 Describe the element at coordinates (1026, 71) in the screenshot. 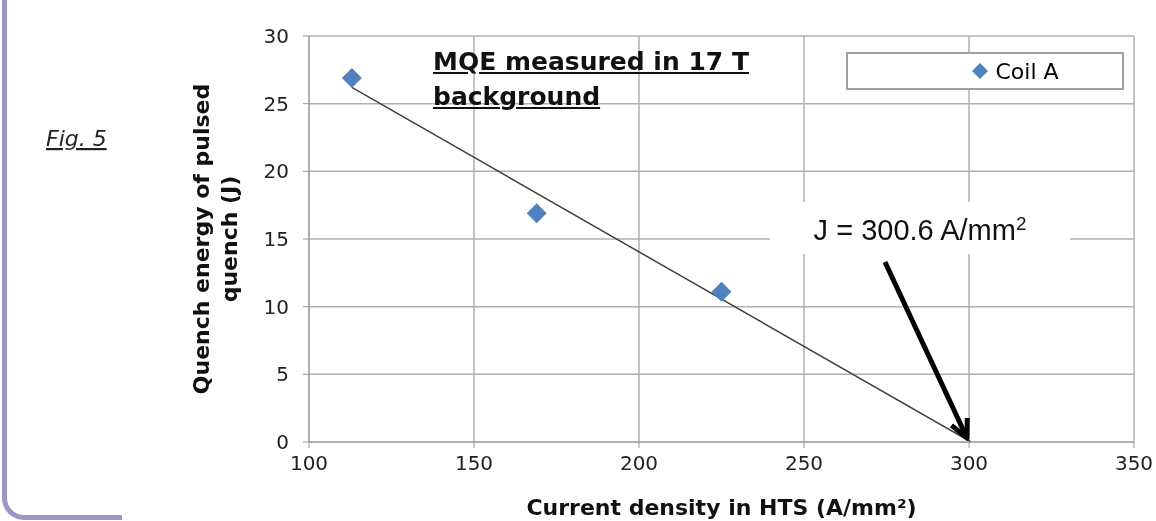

I see `legend-label: Coil A` at that location.